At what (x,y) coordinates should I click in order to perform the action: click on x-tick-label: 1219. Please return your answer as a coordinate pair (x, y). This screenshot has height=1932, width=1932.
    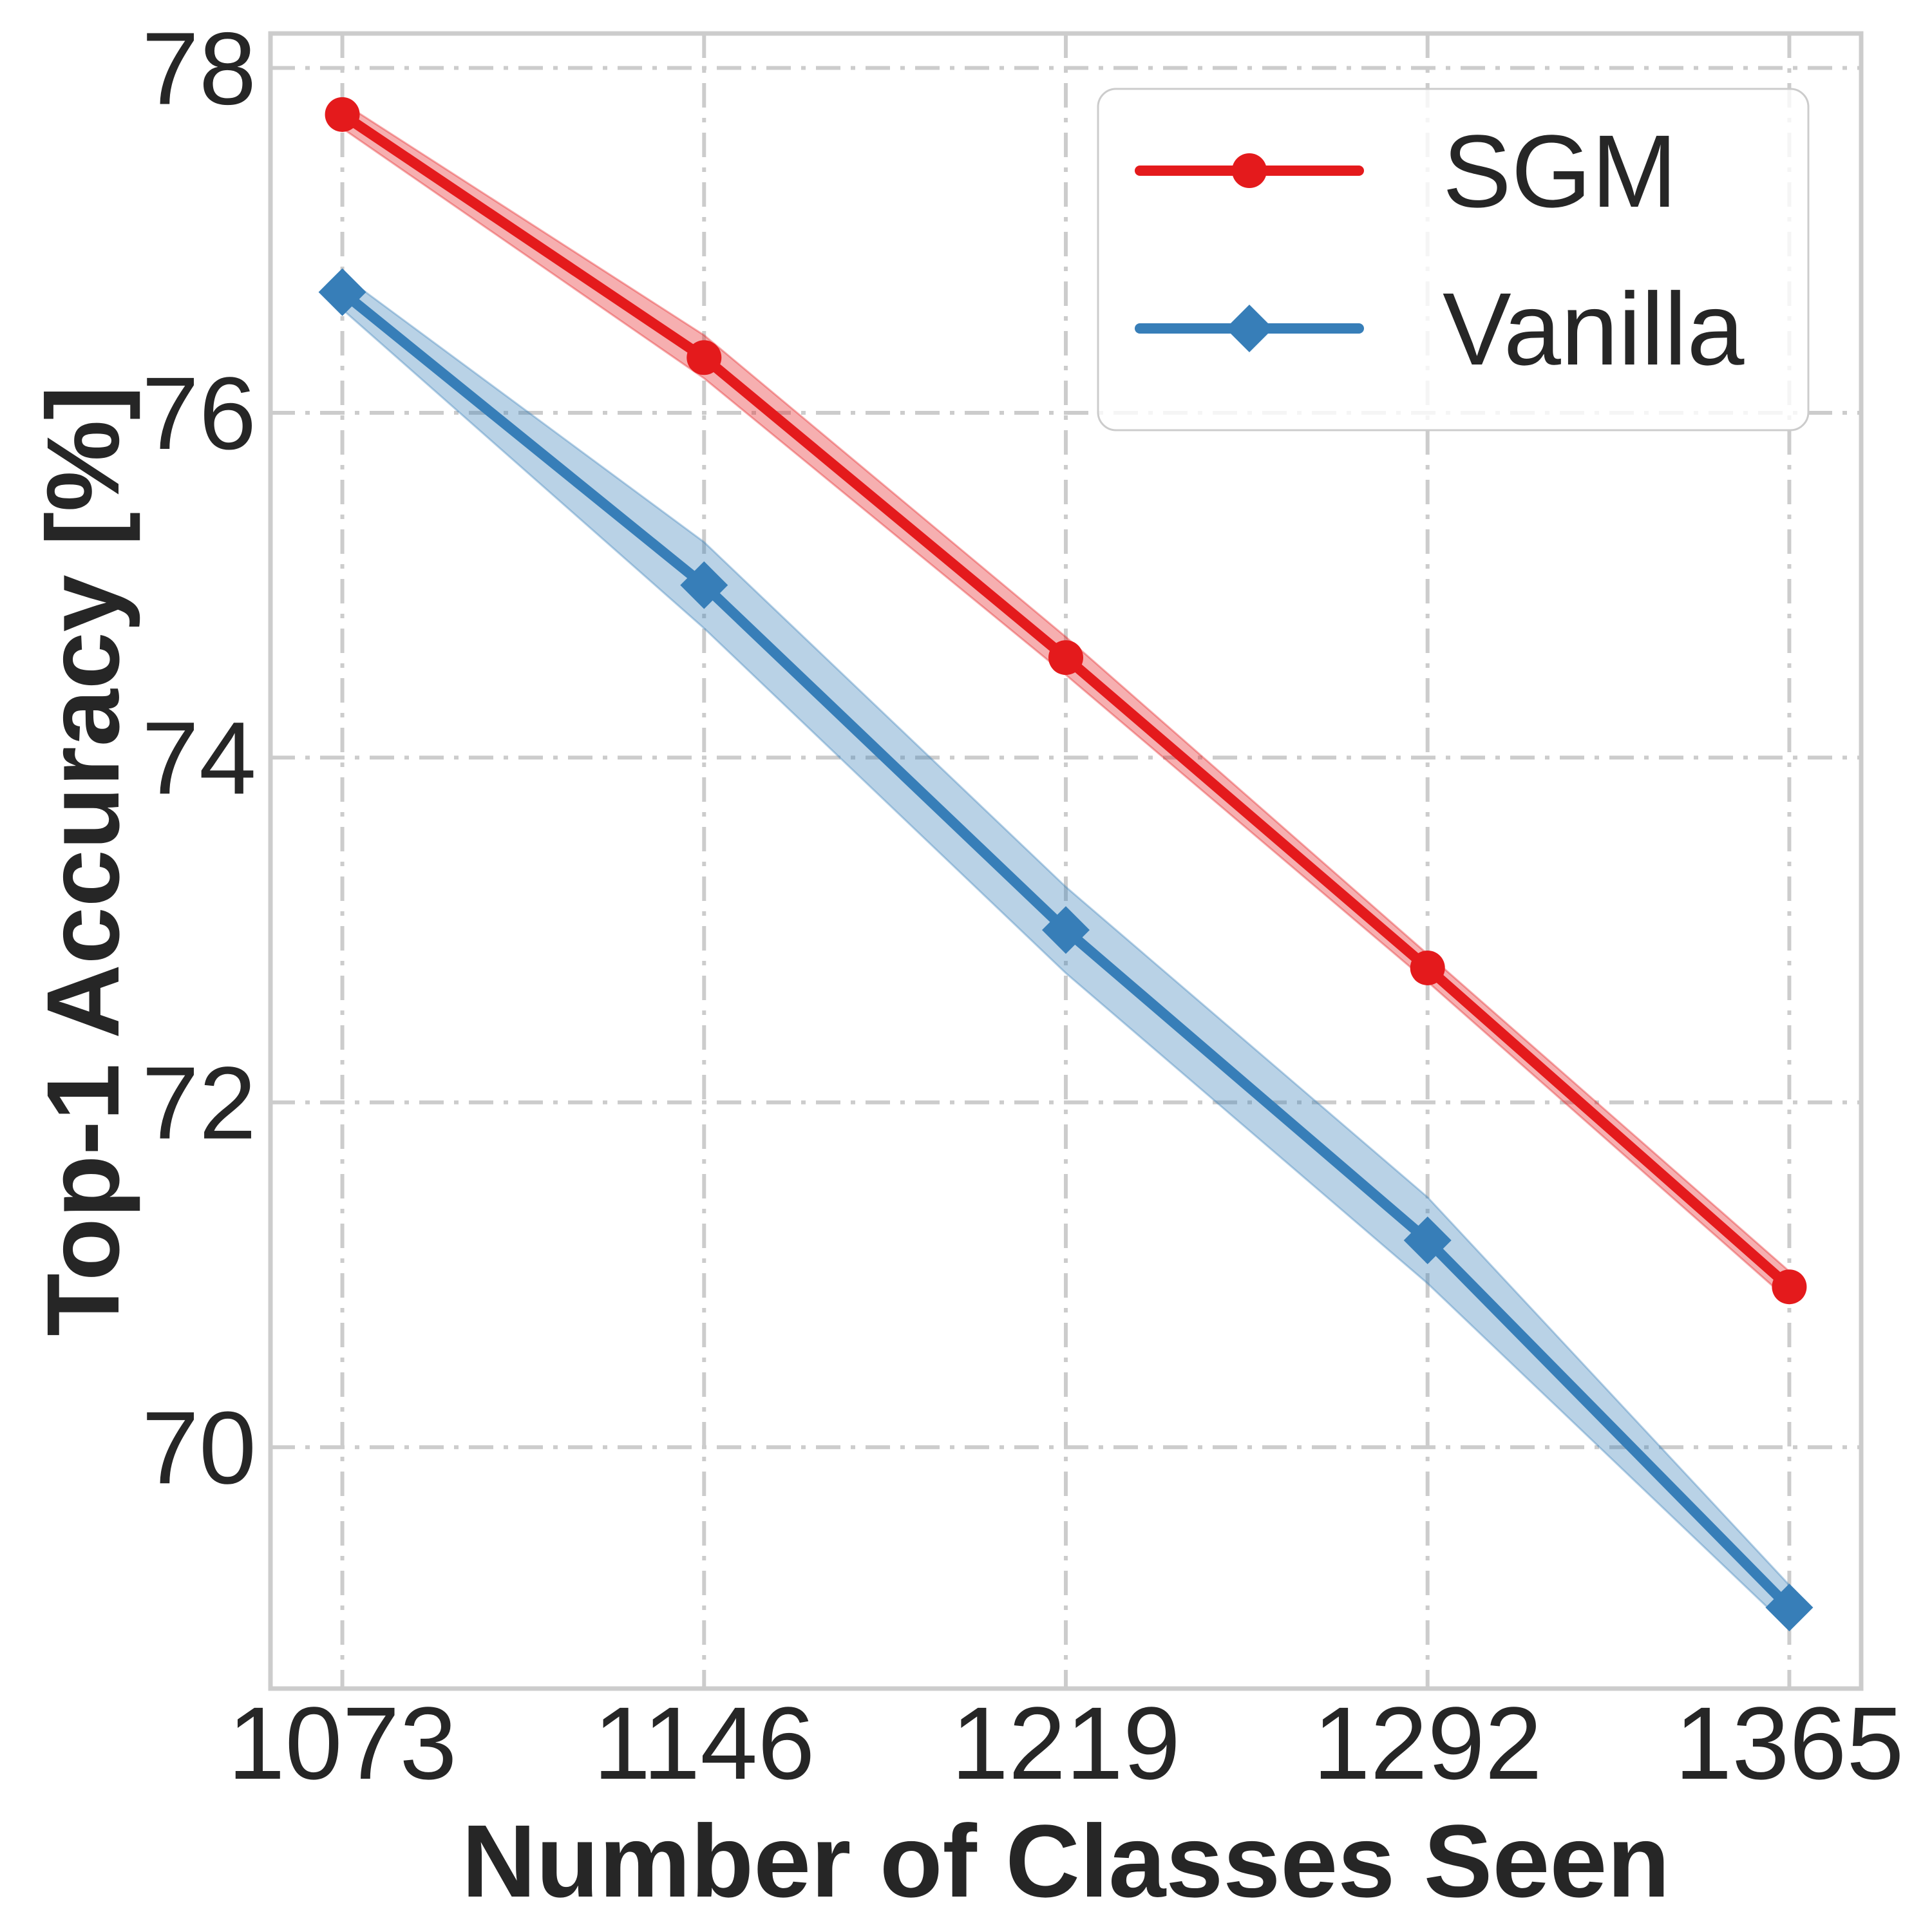
    Looking at the image, I should click on (1065, 1743).